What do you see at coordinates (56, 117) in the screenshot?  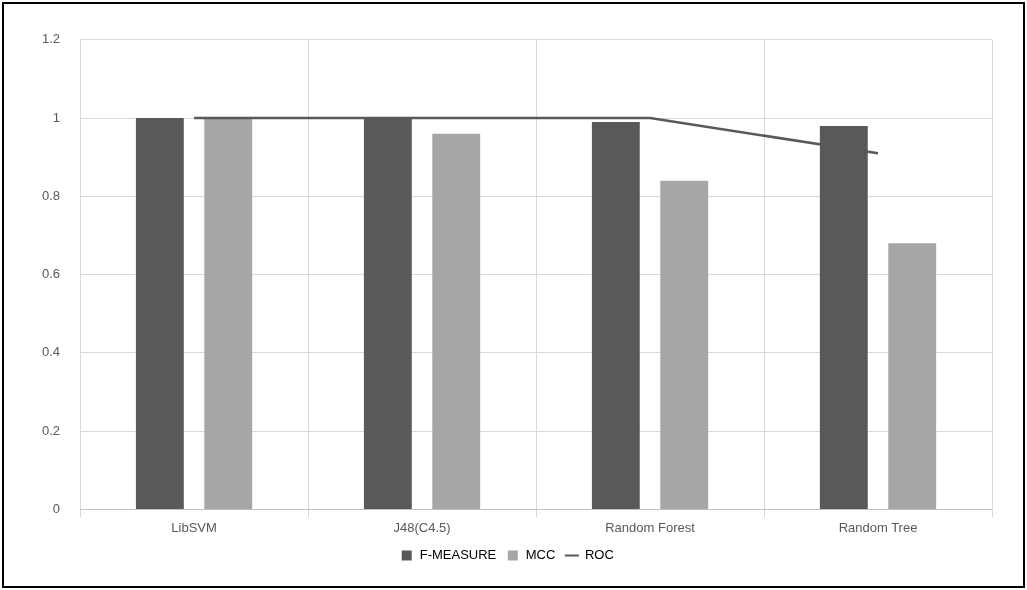 I see `y-tick-label: 1` at bounding box center [56, 117].